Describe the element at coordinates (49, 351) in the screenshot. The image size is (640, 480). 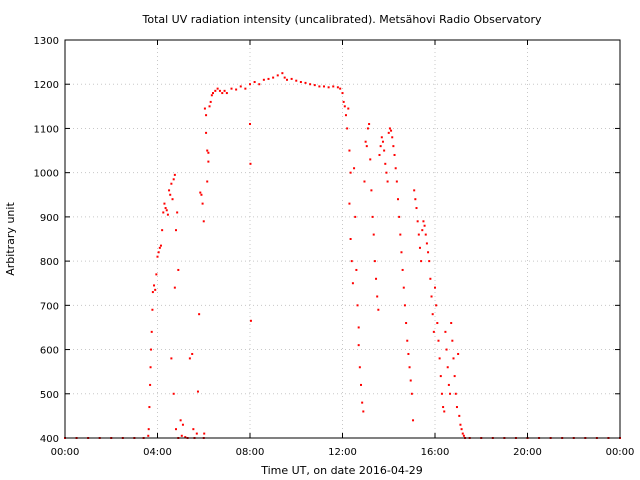
I see `y-tick-label: 600` at that location.